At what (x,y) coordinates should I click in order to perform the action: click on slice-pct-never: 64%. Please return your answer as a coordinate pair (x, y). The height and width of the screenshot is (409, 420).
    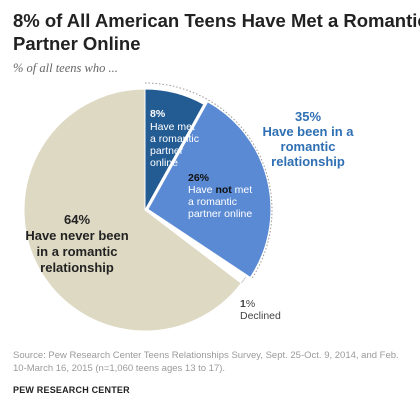
    Looking at the image, I should click on (77, 219).